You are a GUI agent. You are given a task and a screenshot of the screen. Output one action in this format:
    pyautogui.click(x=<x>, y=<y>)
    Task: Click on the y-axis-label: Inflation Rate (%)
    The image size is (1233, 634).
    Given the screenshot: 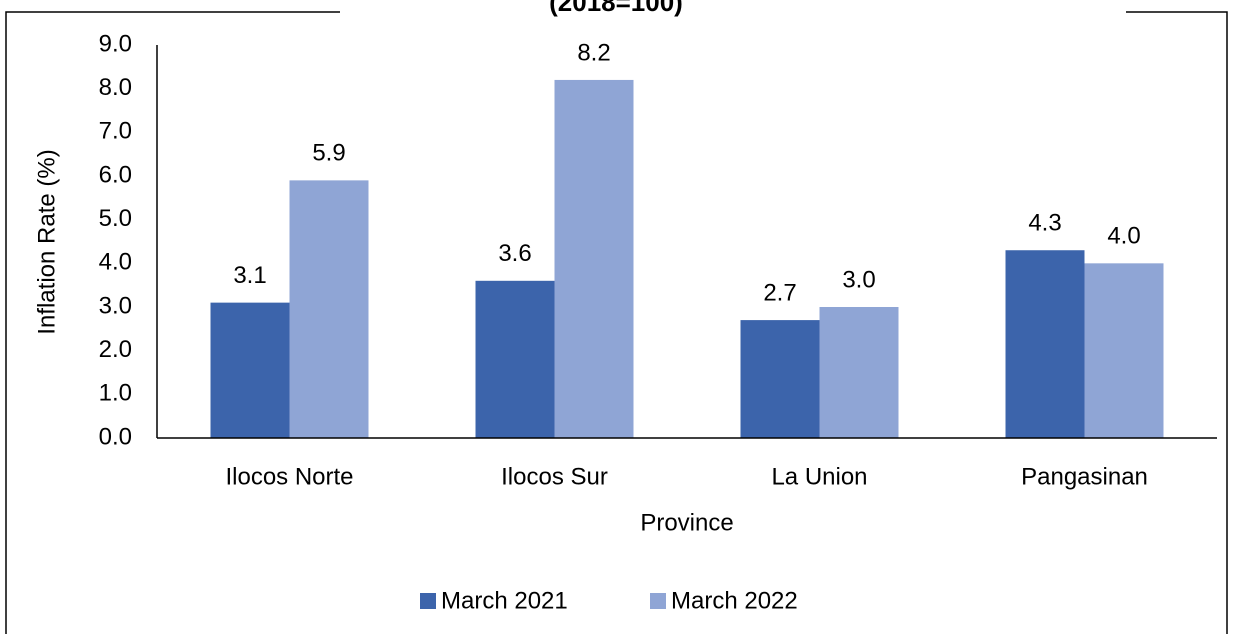 What is the action you would take?
    pyautogui.click(x=46, y=241)
    